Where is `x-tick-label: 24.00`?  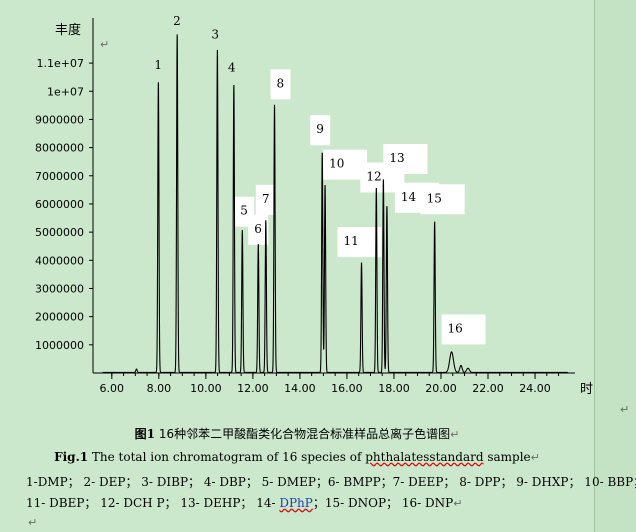 x-tick-label: 24.00 is located at coordinates (535, 388).